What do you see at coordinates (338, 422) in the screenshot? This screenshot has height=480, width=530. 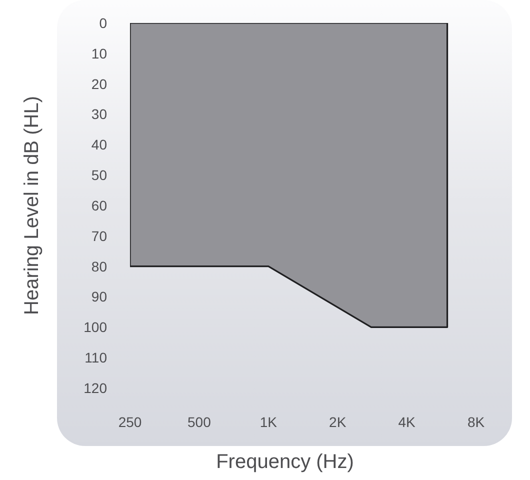 I see `x-tick-label: 2K` at bounding box center [338, 422].